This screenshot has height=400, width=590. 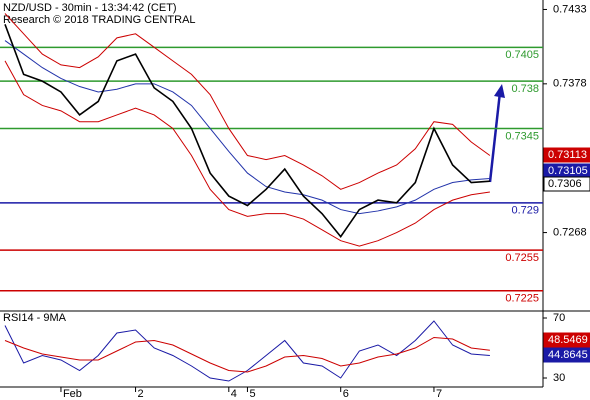 What do you see at coordinates (439, 394) in the screenshot?
I see `x-tick-label: 7` at bounding box center [439, 394].